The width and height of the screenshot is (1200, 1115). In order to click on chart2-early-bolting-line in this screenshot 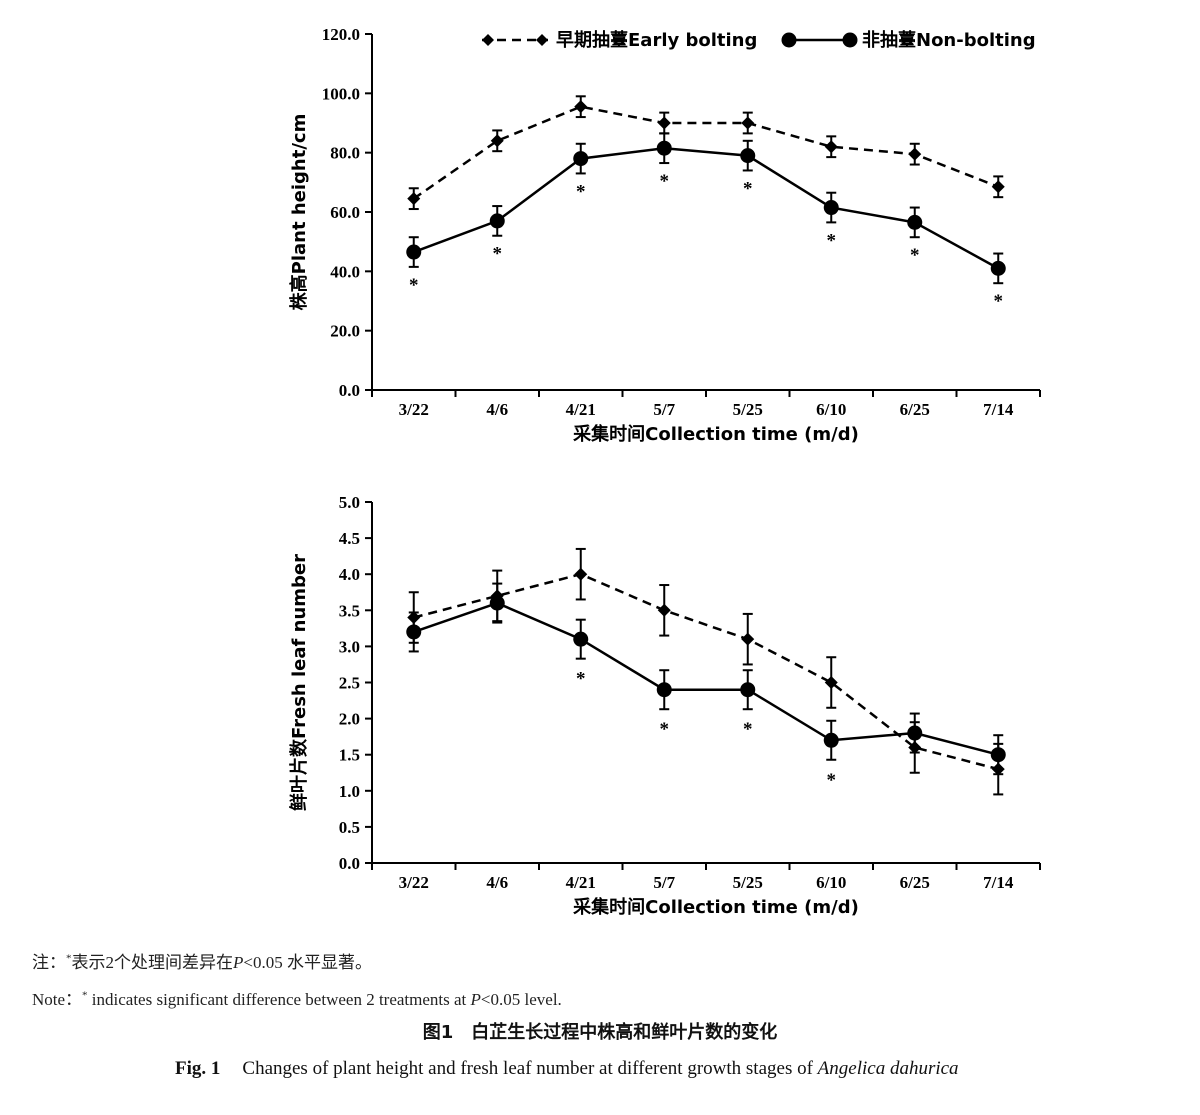, I will do `click(706, 671)`.